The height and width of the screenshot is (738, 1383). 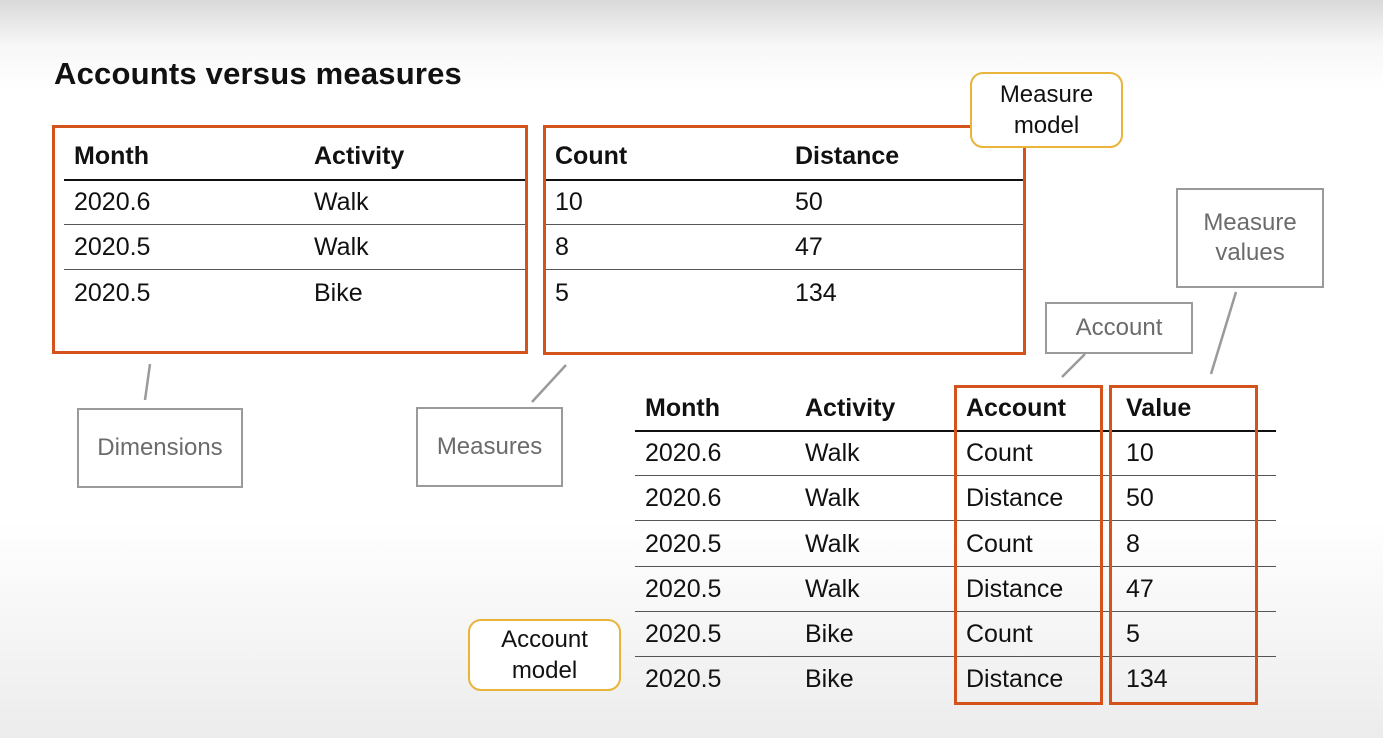 I want to click on measure-model-label: Measure model, so click(x=1046, y=110).